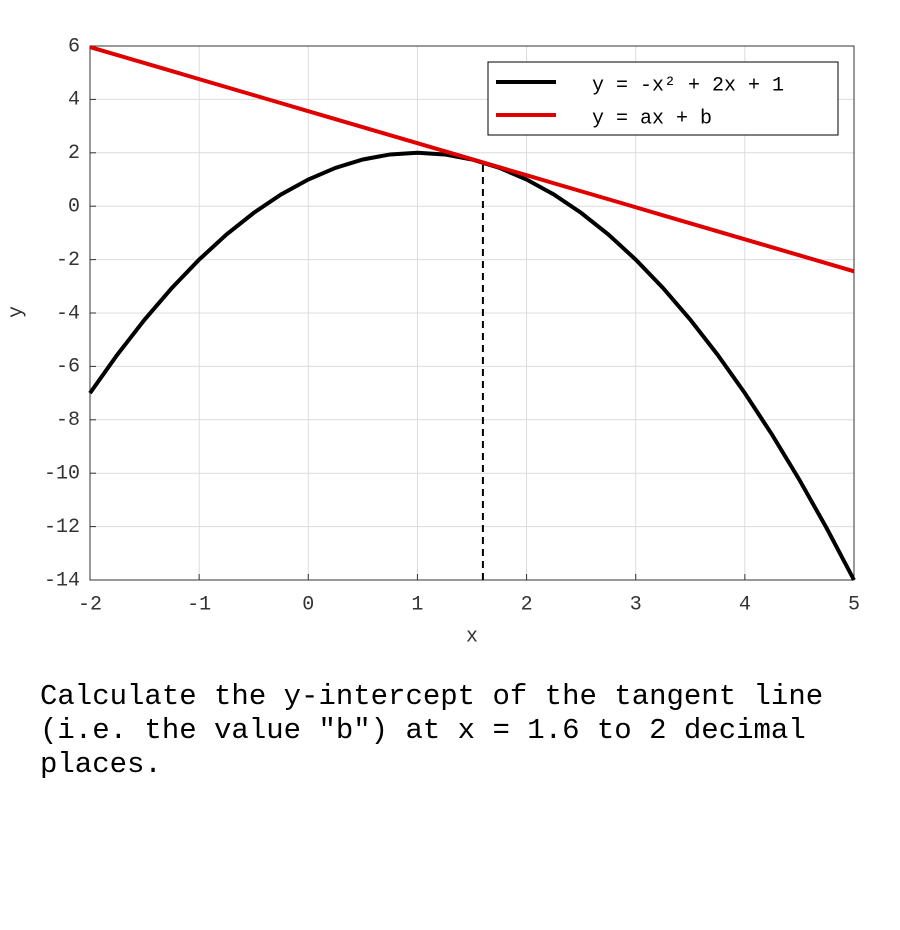 This screenshot has width=900, height=930. Describe the element at coordinates (472, 636) in the screenshot. I see `x-axis-label: x` at that location.